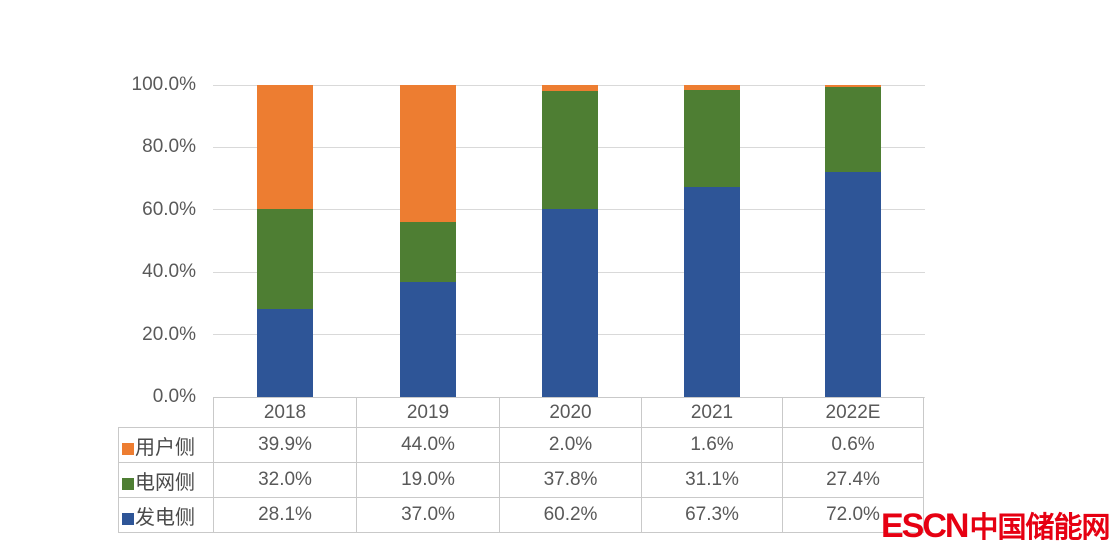 This screenshot has width=1119, height=551. What do you see at coordinates (428, 480) in the screenshot?
I see `value-cell: 19.0%` at bounding box center [428, 480].